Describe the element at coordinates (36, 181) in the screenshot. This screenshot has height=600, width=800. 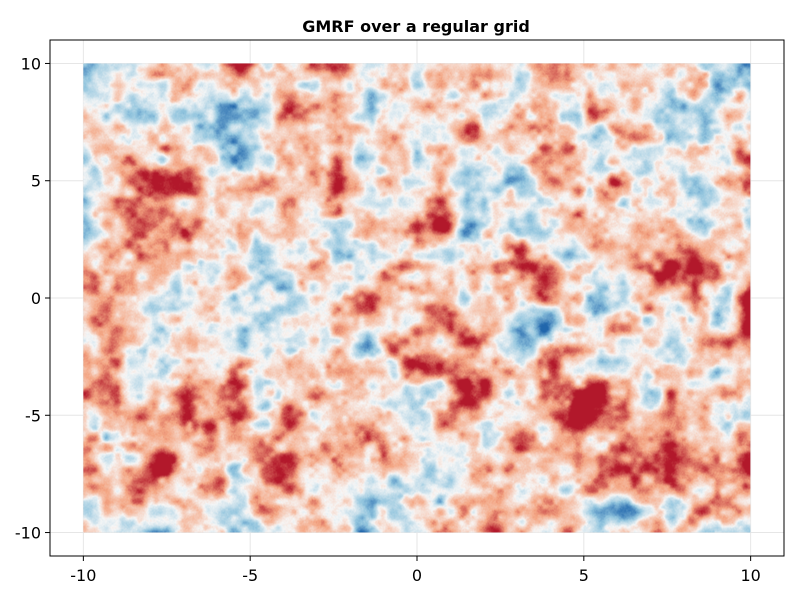
I see `y-tick-label: 5` at that location.